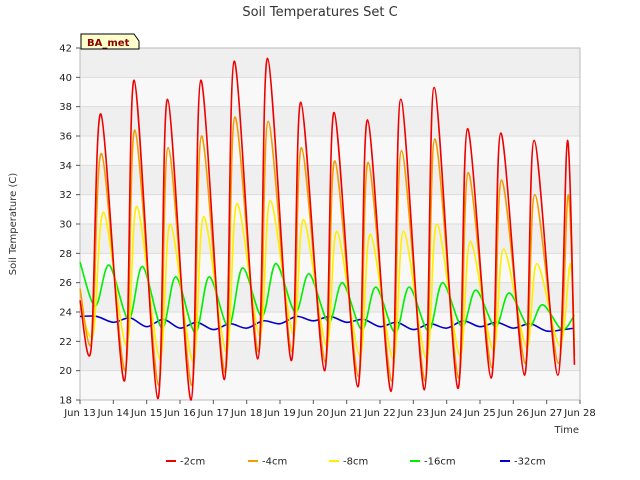 The height and width of the screenshot is (480, 640). Describe the element at coordinates (65, 254) in the screenshot. I see `y-tick-label: 28` at that location.